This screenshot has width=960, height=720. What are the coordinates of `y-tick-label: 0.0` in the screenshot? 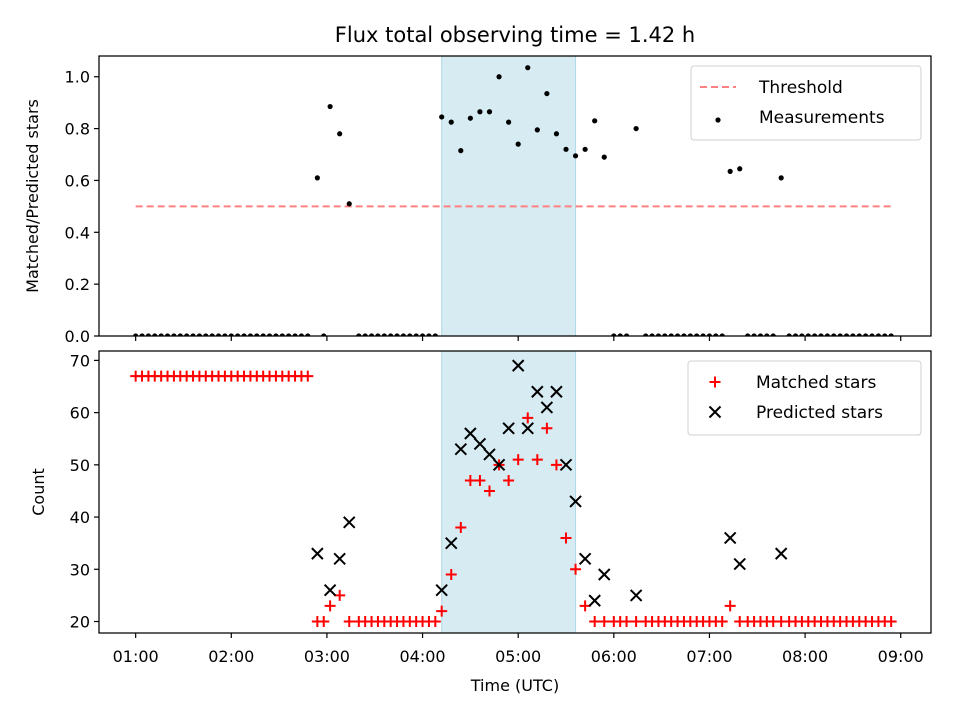 It's located at (77, 336).